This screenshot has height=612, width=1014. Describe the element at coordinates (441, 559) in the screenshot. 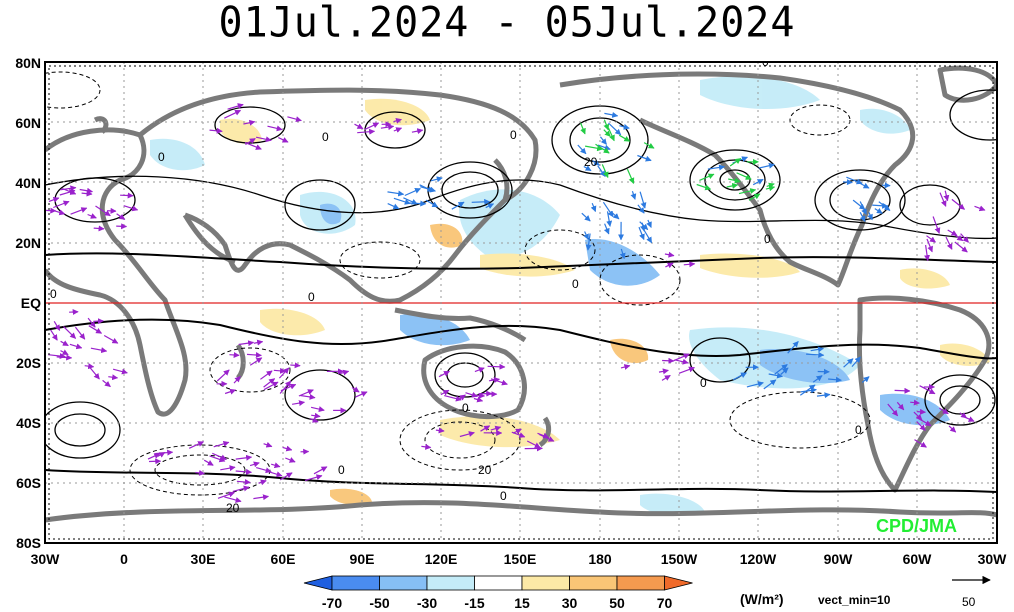

I see `lon-label: 120E` at that location.